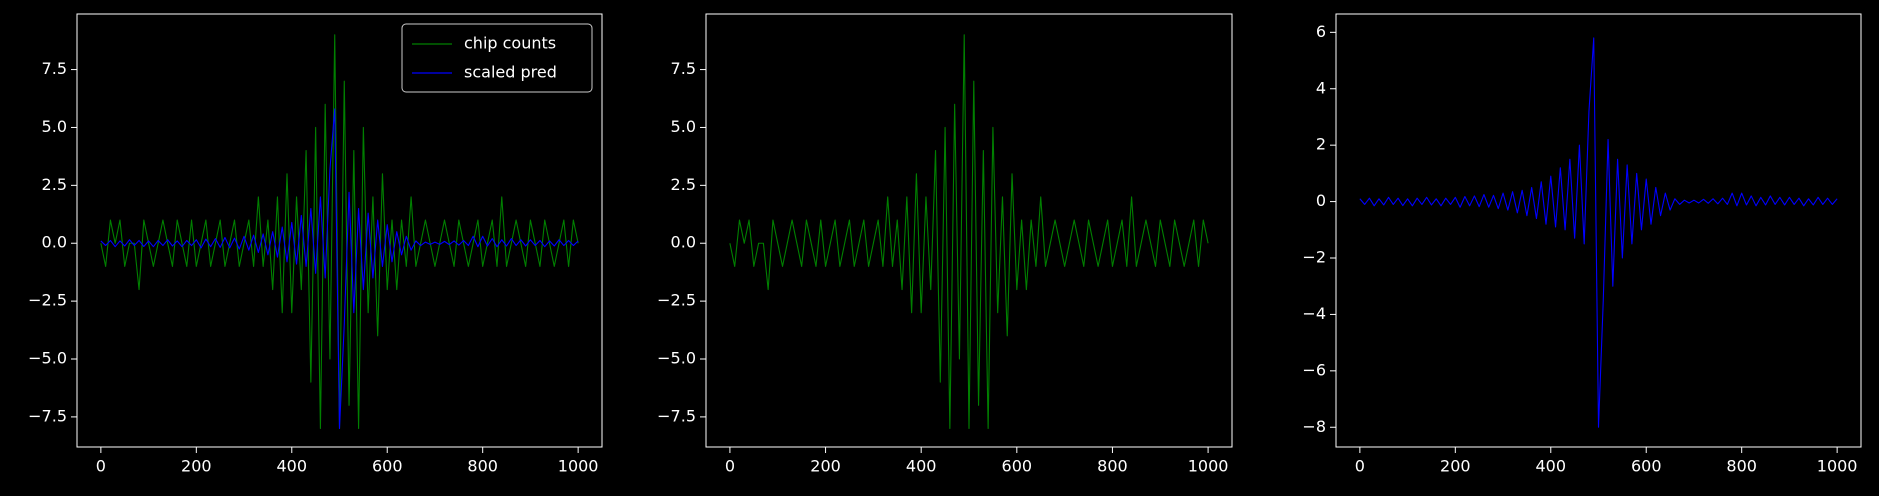 Image resolution: width=1879 pixels, height=496 pixels. I want to click on legend-box, so click(497, 58).